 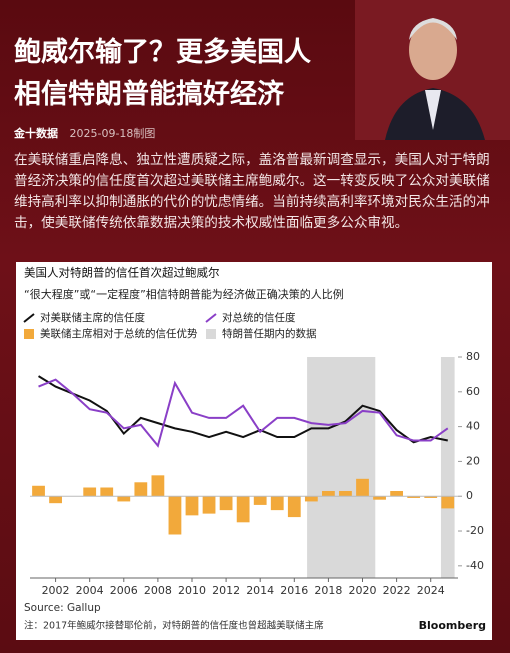 I want to click on legend-label: 美联储主席相对于总统的信任优势, so click(x=119, y=333).